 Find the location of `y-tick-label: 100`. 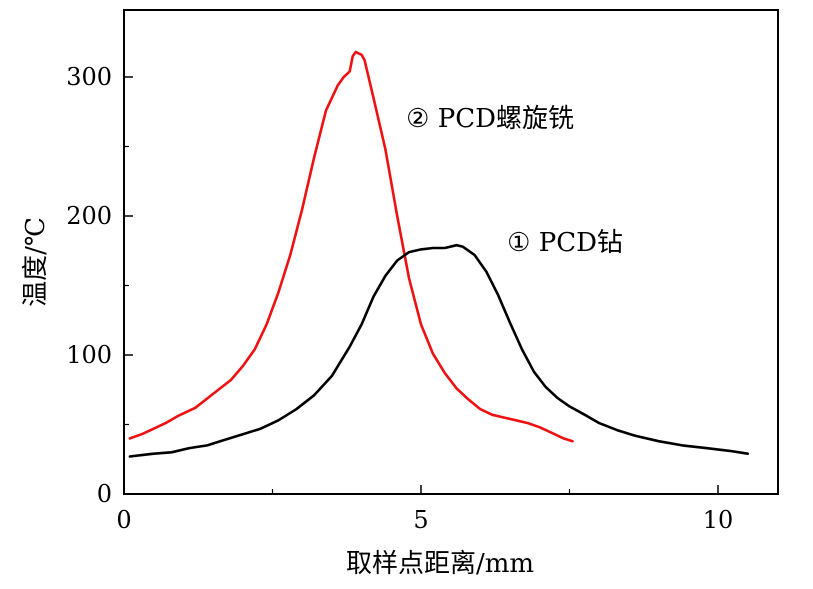

y-tick-label: 100 is located at coordinates (89, 355).